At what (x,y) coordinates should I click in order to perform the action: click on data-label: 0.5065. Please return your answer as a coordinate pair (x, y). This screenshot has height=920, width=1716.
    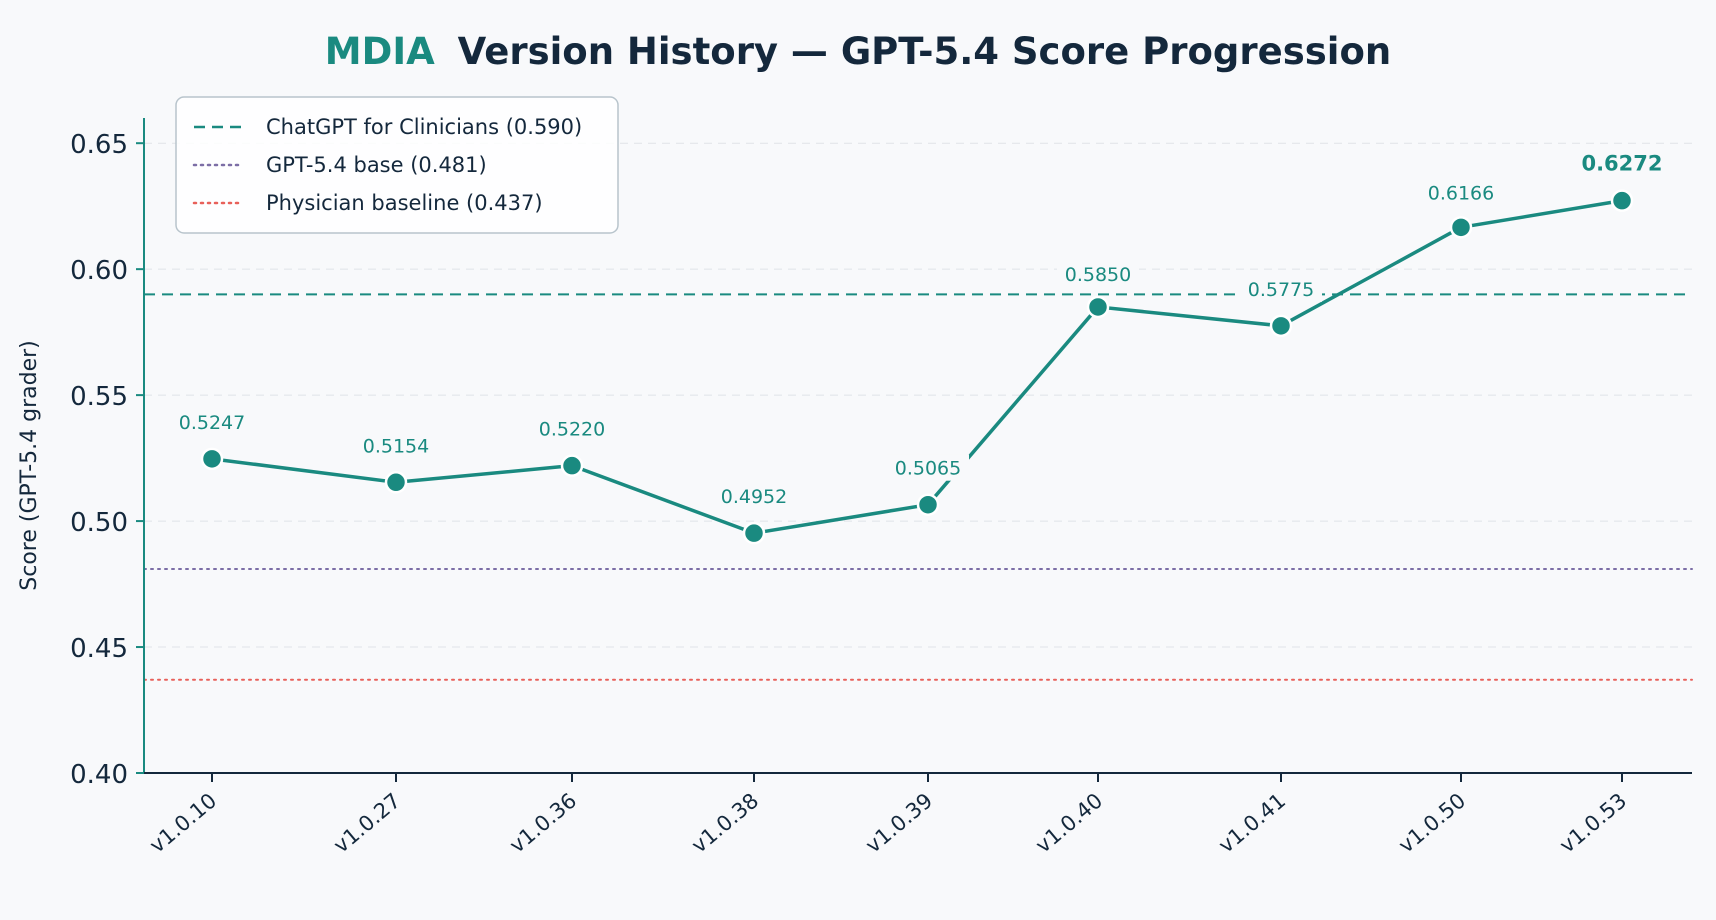
    Looking at the image, I should click on (928, 467).